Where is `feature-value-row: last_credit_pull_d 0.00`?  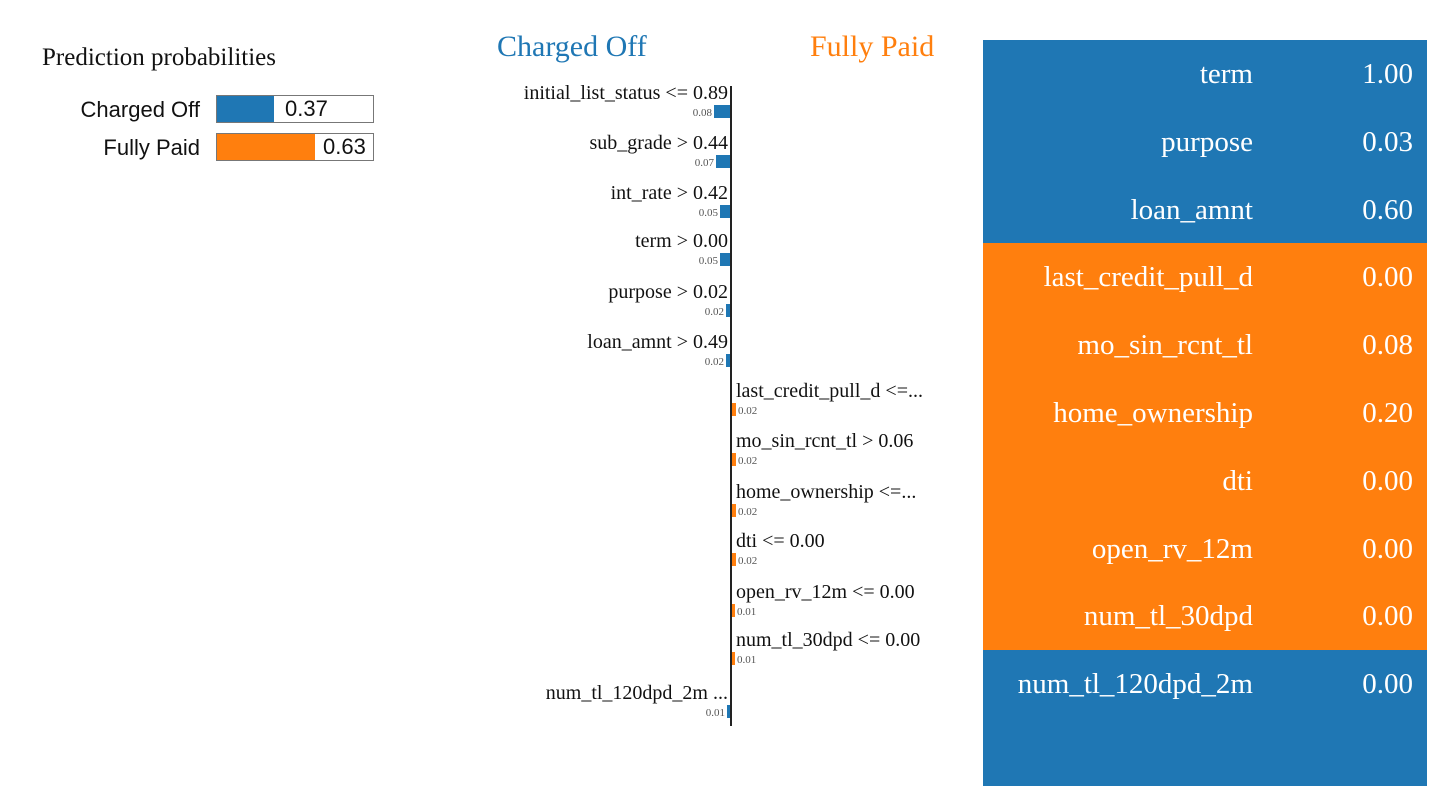
feature-value-row: last_credit_pull_d 0.00 is located at coordinates (1205, 277).